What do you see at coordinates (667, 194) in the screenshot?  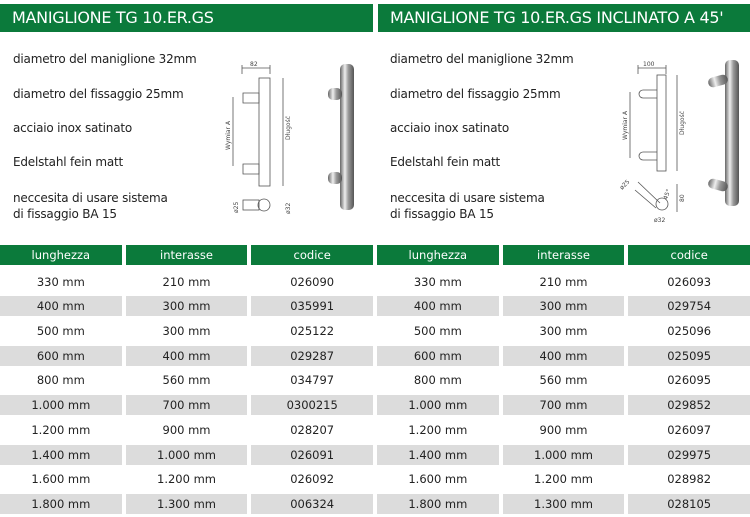 I see `right-dim-angle: 45°` at bounding box center [667, 194].